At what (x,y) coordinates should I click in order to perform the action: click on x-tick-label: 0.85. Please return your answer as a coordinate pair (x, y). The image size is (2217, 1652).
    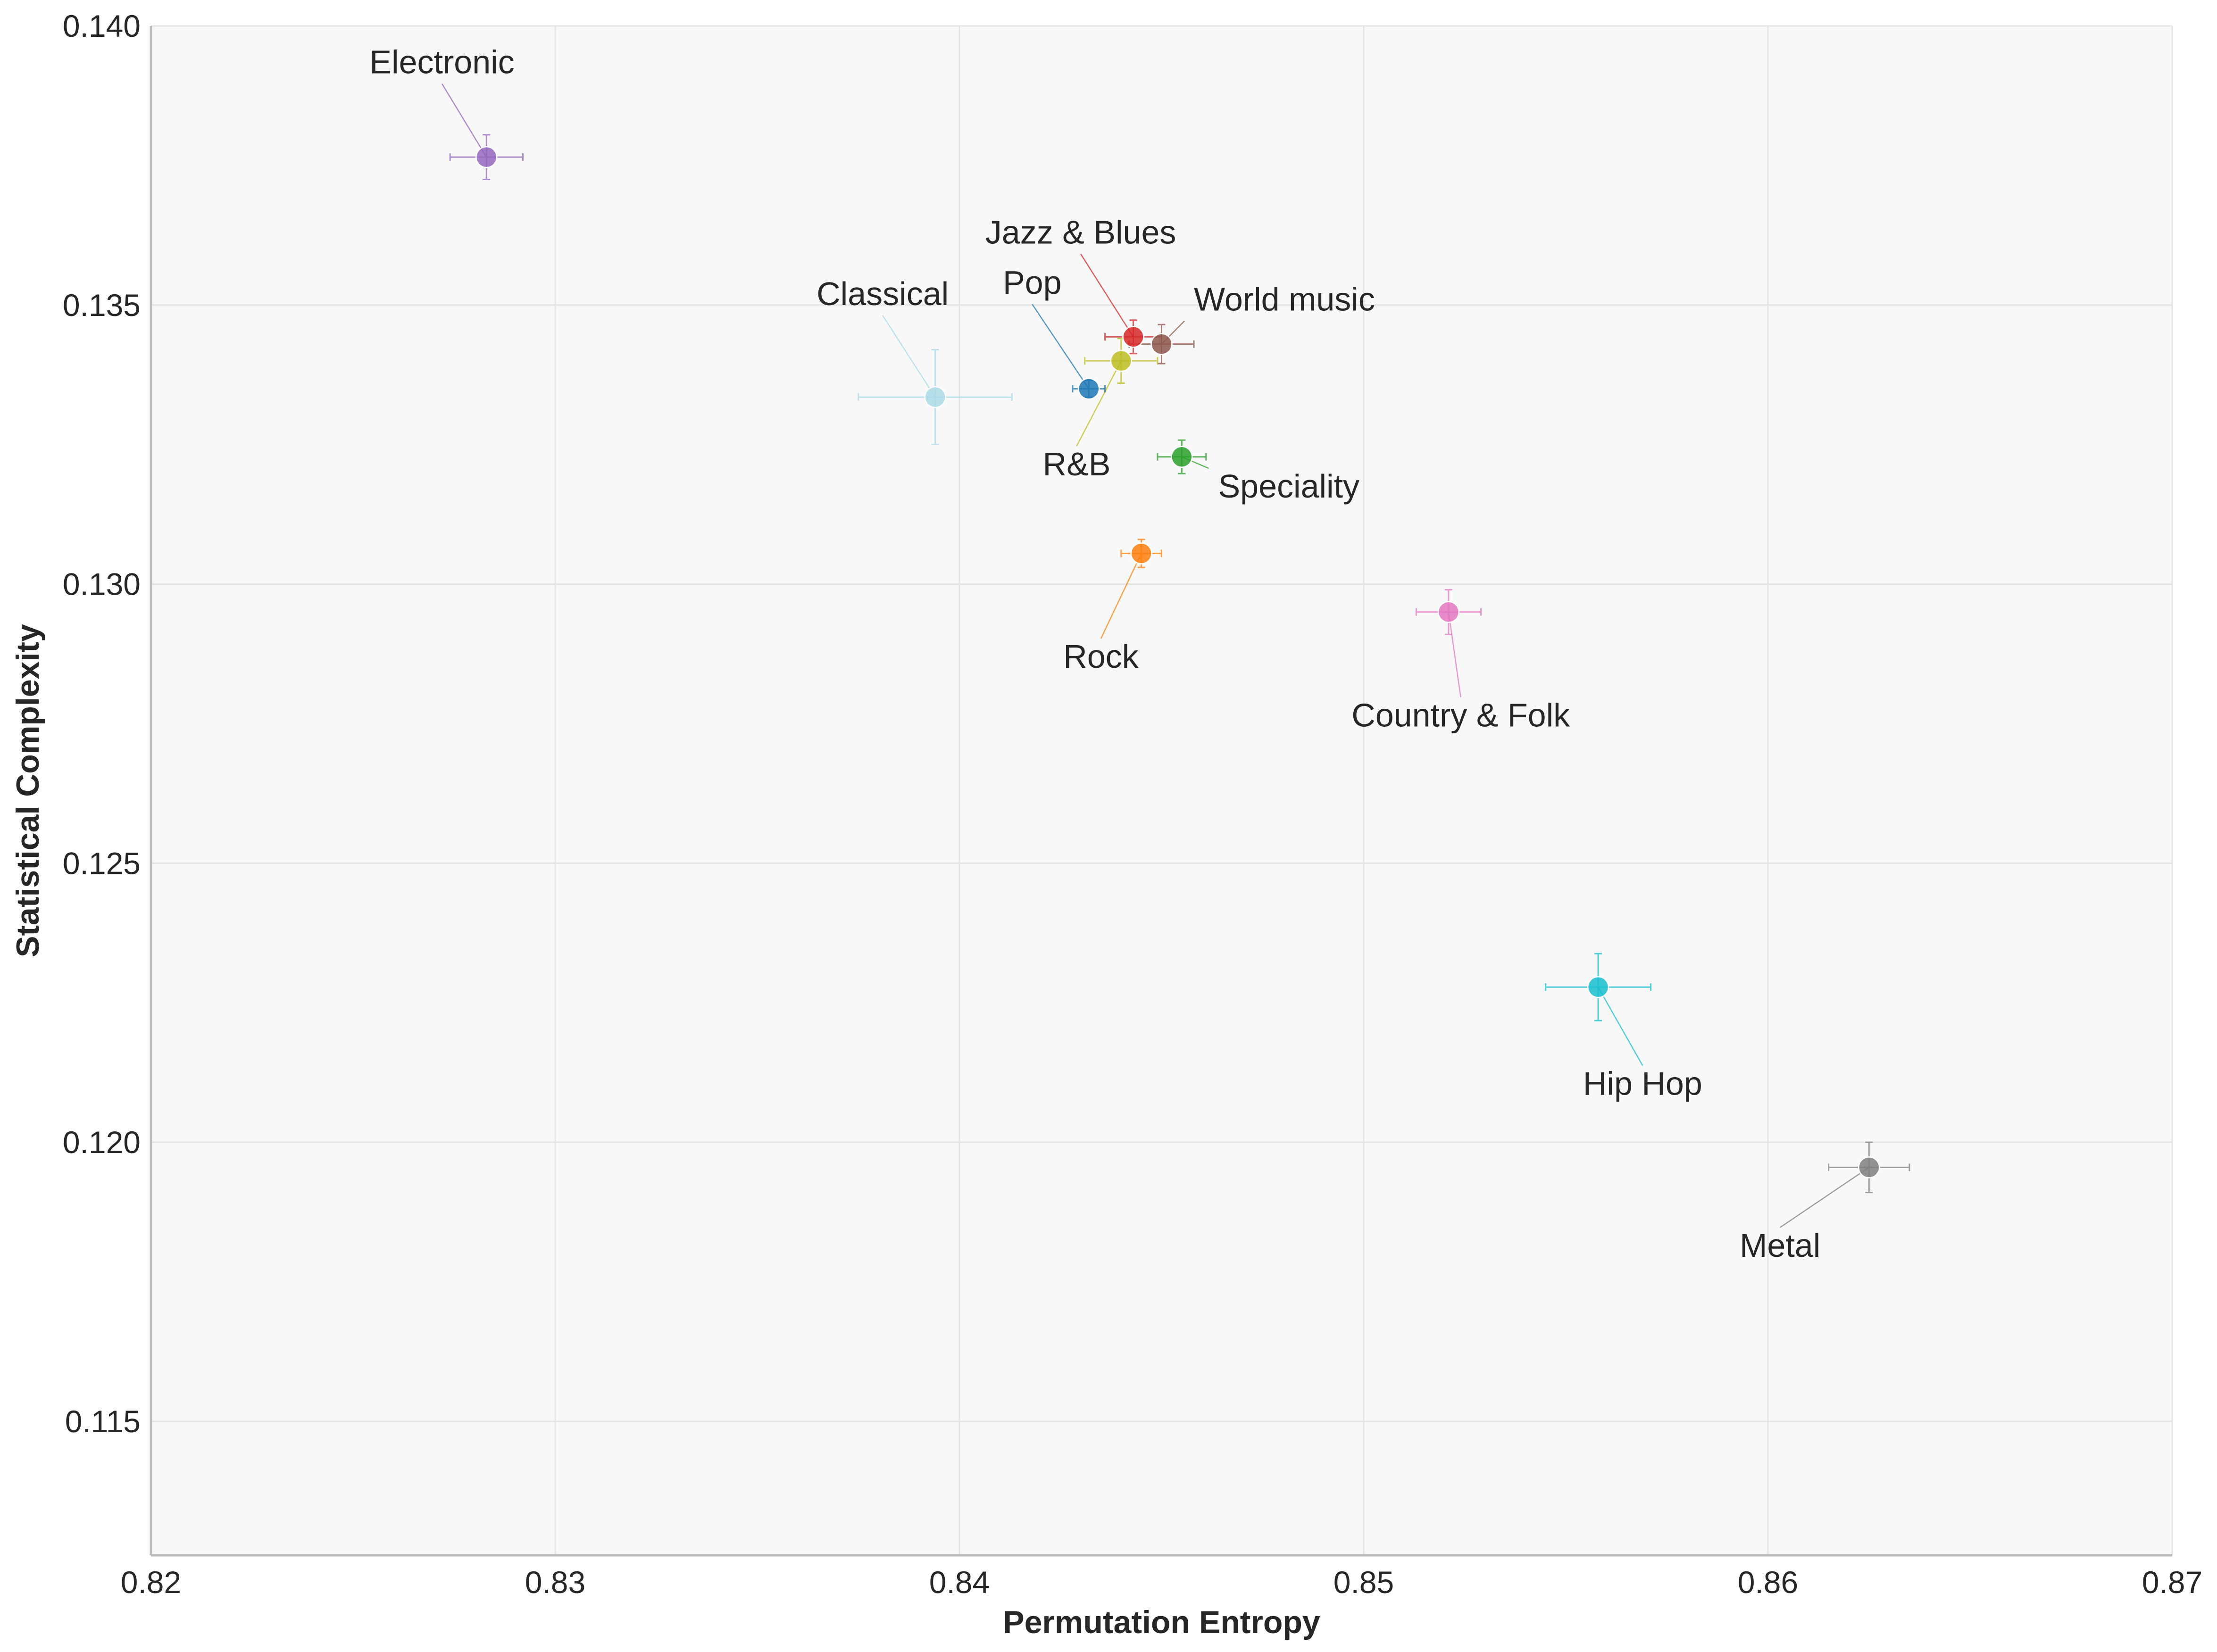
    Looking at the image, I should click on (1364, 1583).